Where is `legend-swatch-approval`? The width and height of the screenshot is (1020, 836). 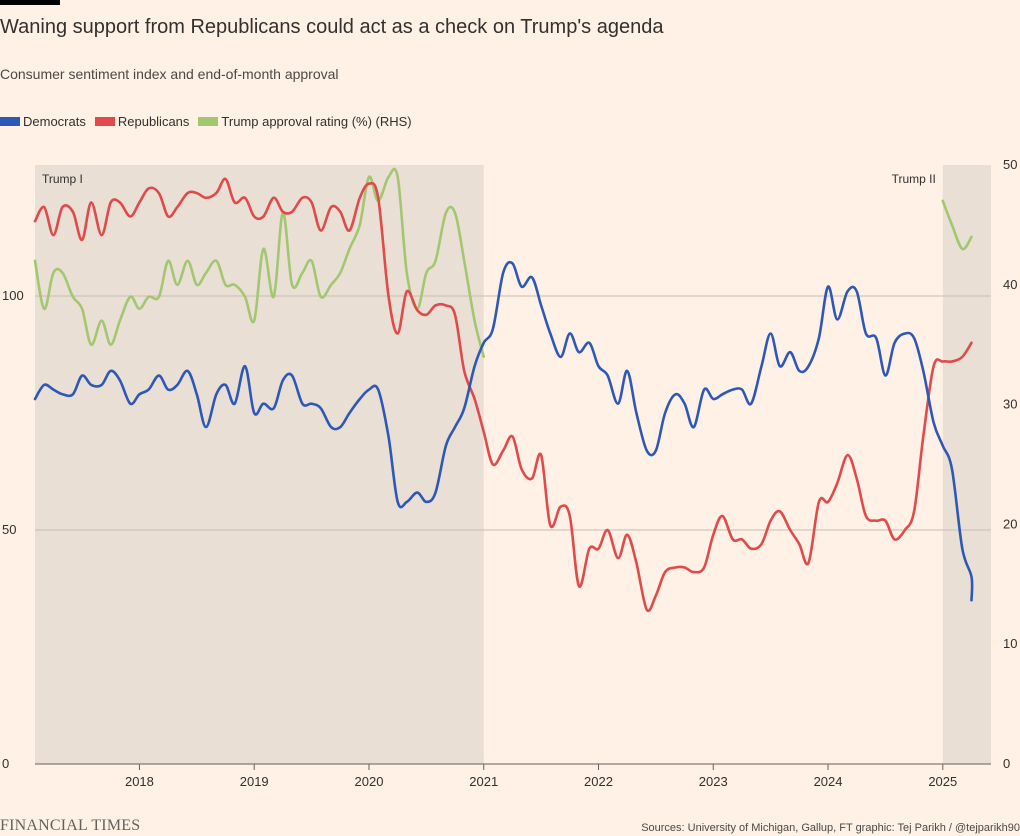
legend-swatch-approval is located at coordinates (208, 121).